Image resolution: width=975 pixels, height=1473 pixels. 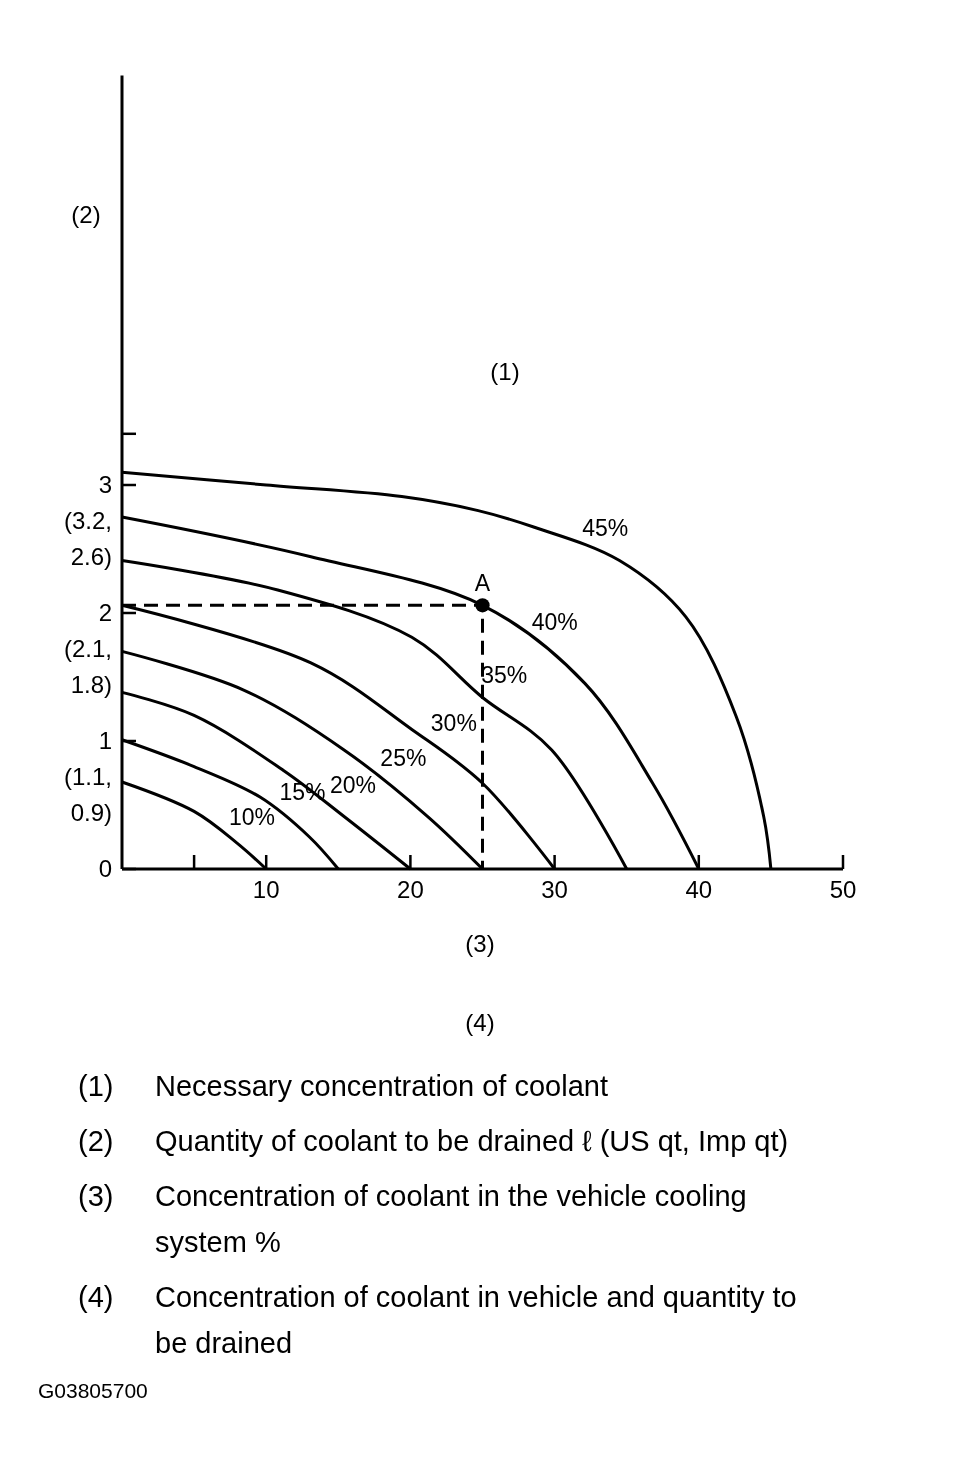 What do you see at coordinates (554, 889) in the screenshot?
I see `x-tick-label: 30` at bounding box center [554, 889].